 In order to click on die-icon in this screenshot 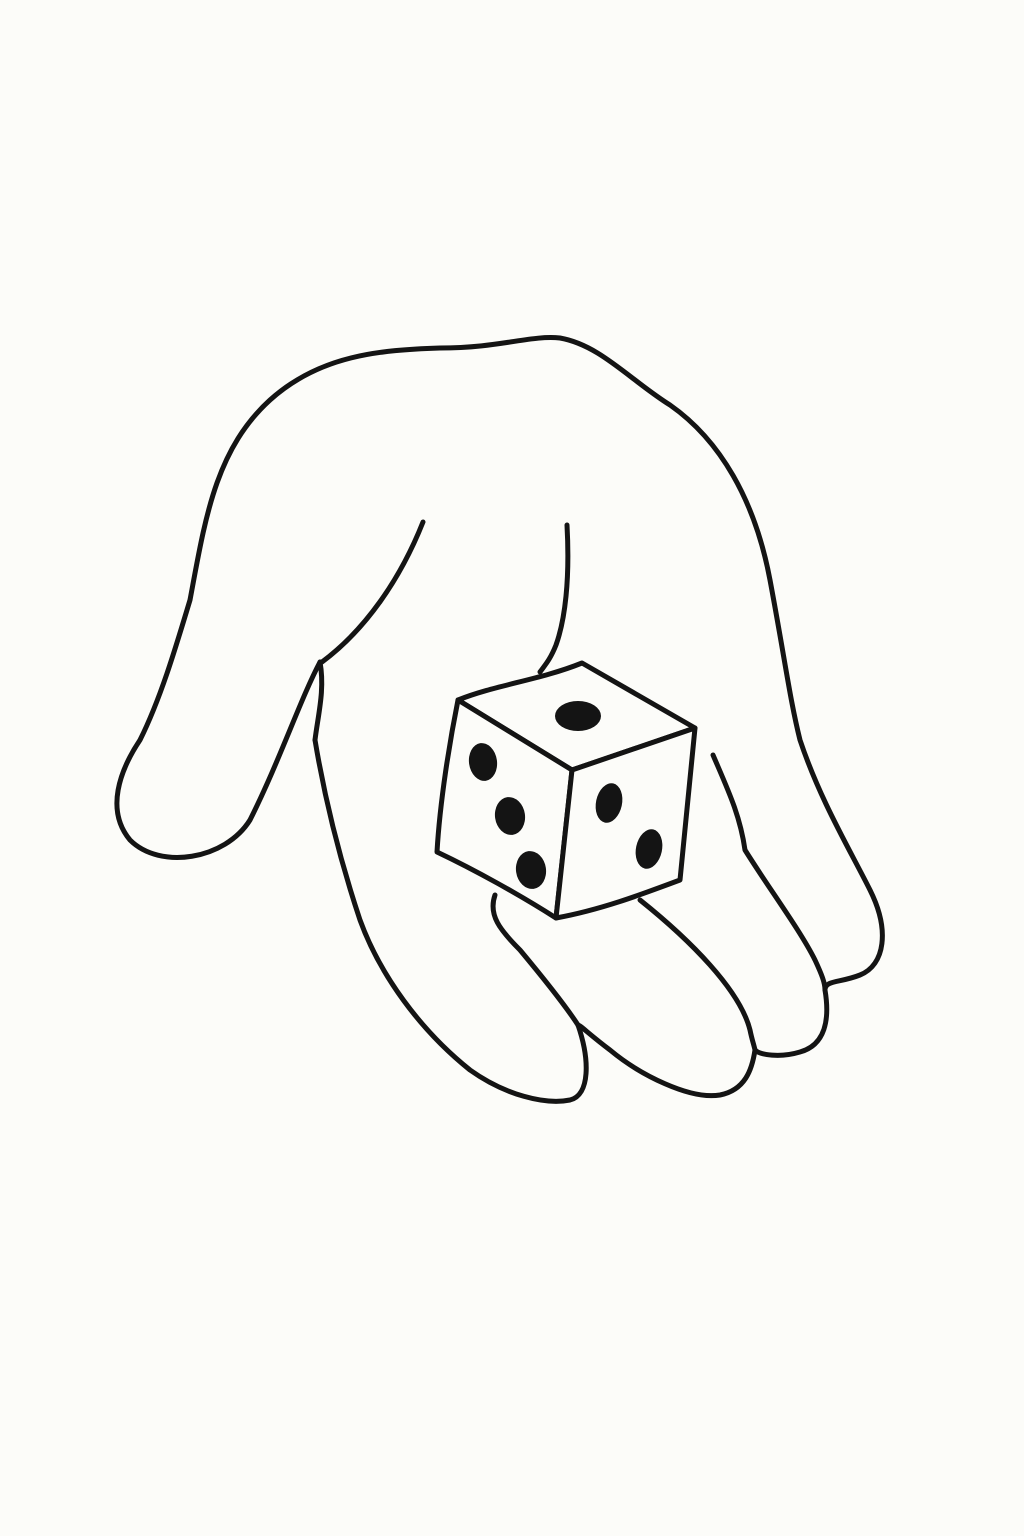, I will do `click(566, 790)`.